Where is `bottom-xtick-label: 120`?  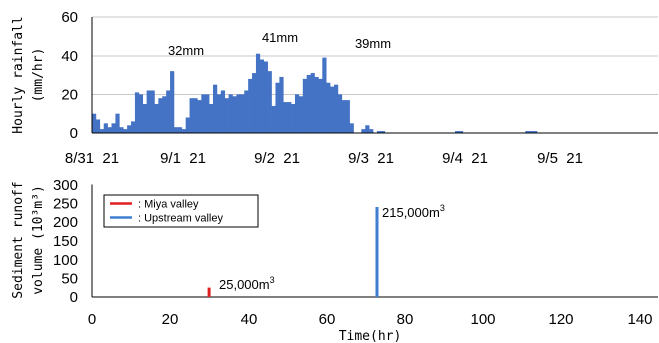 bottom-xtick-label: 120 is located at coordinates (560, 319).